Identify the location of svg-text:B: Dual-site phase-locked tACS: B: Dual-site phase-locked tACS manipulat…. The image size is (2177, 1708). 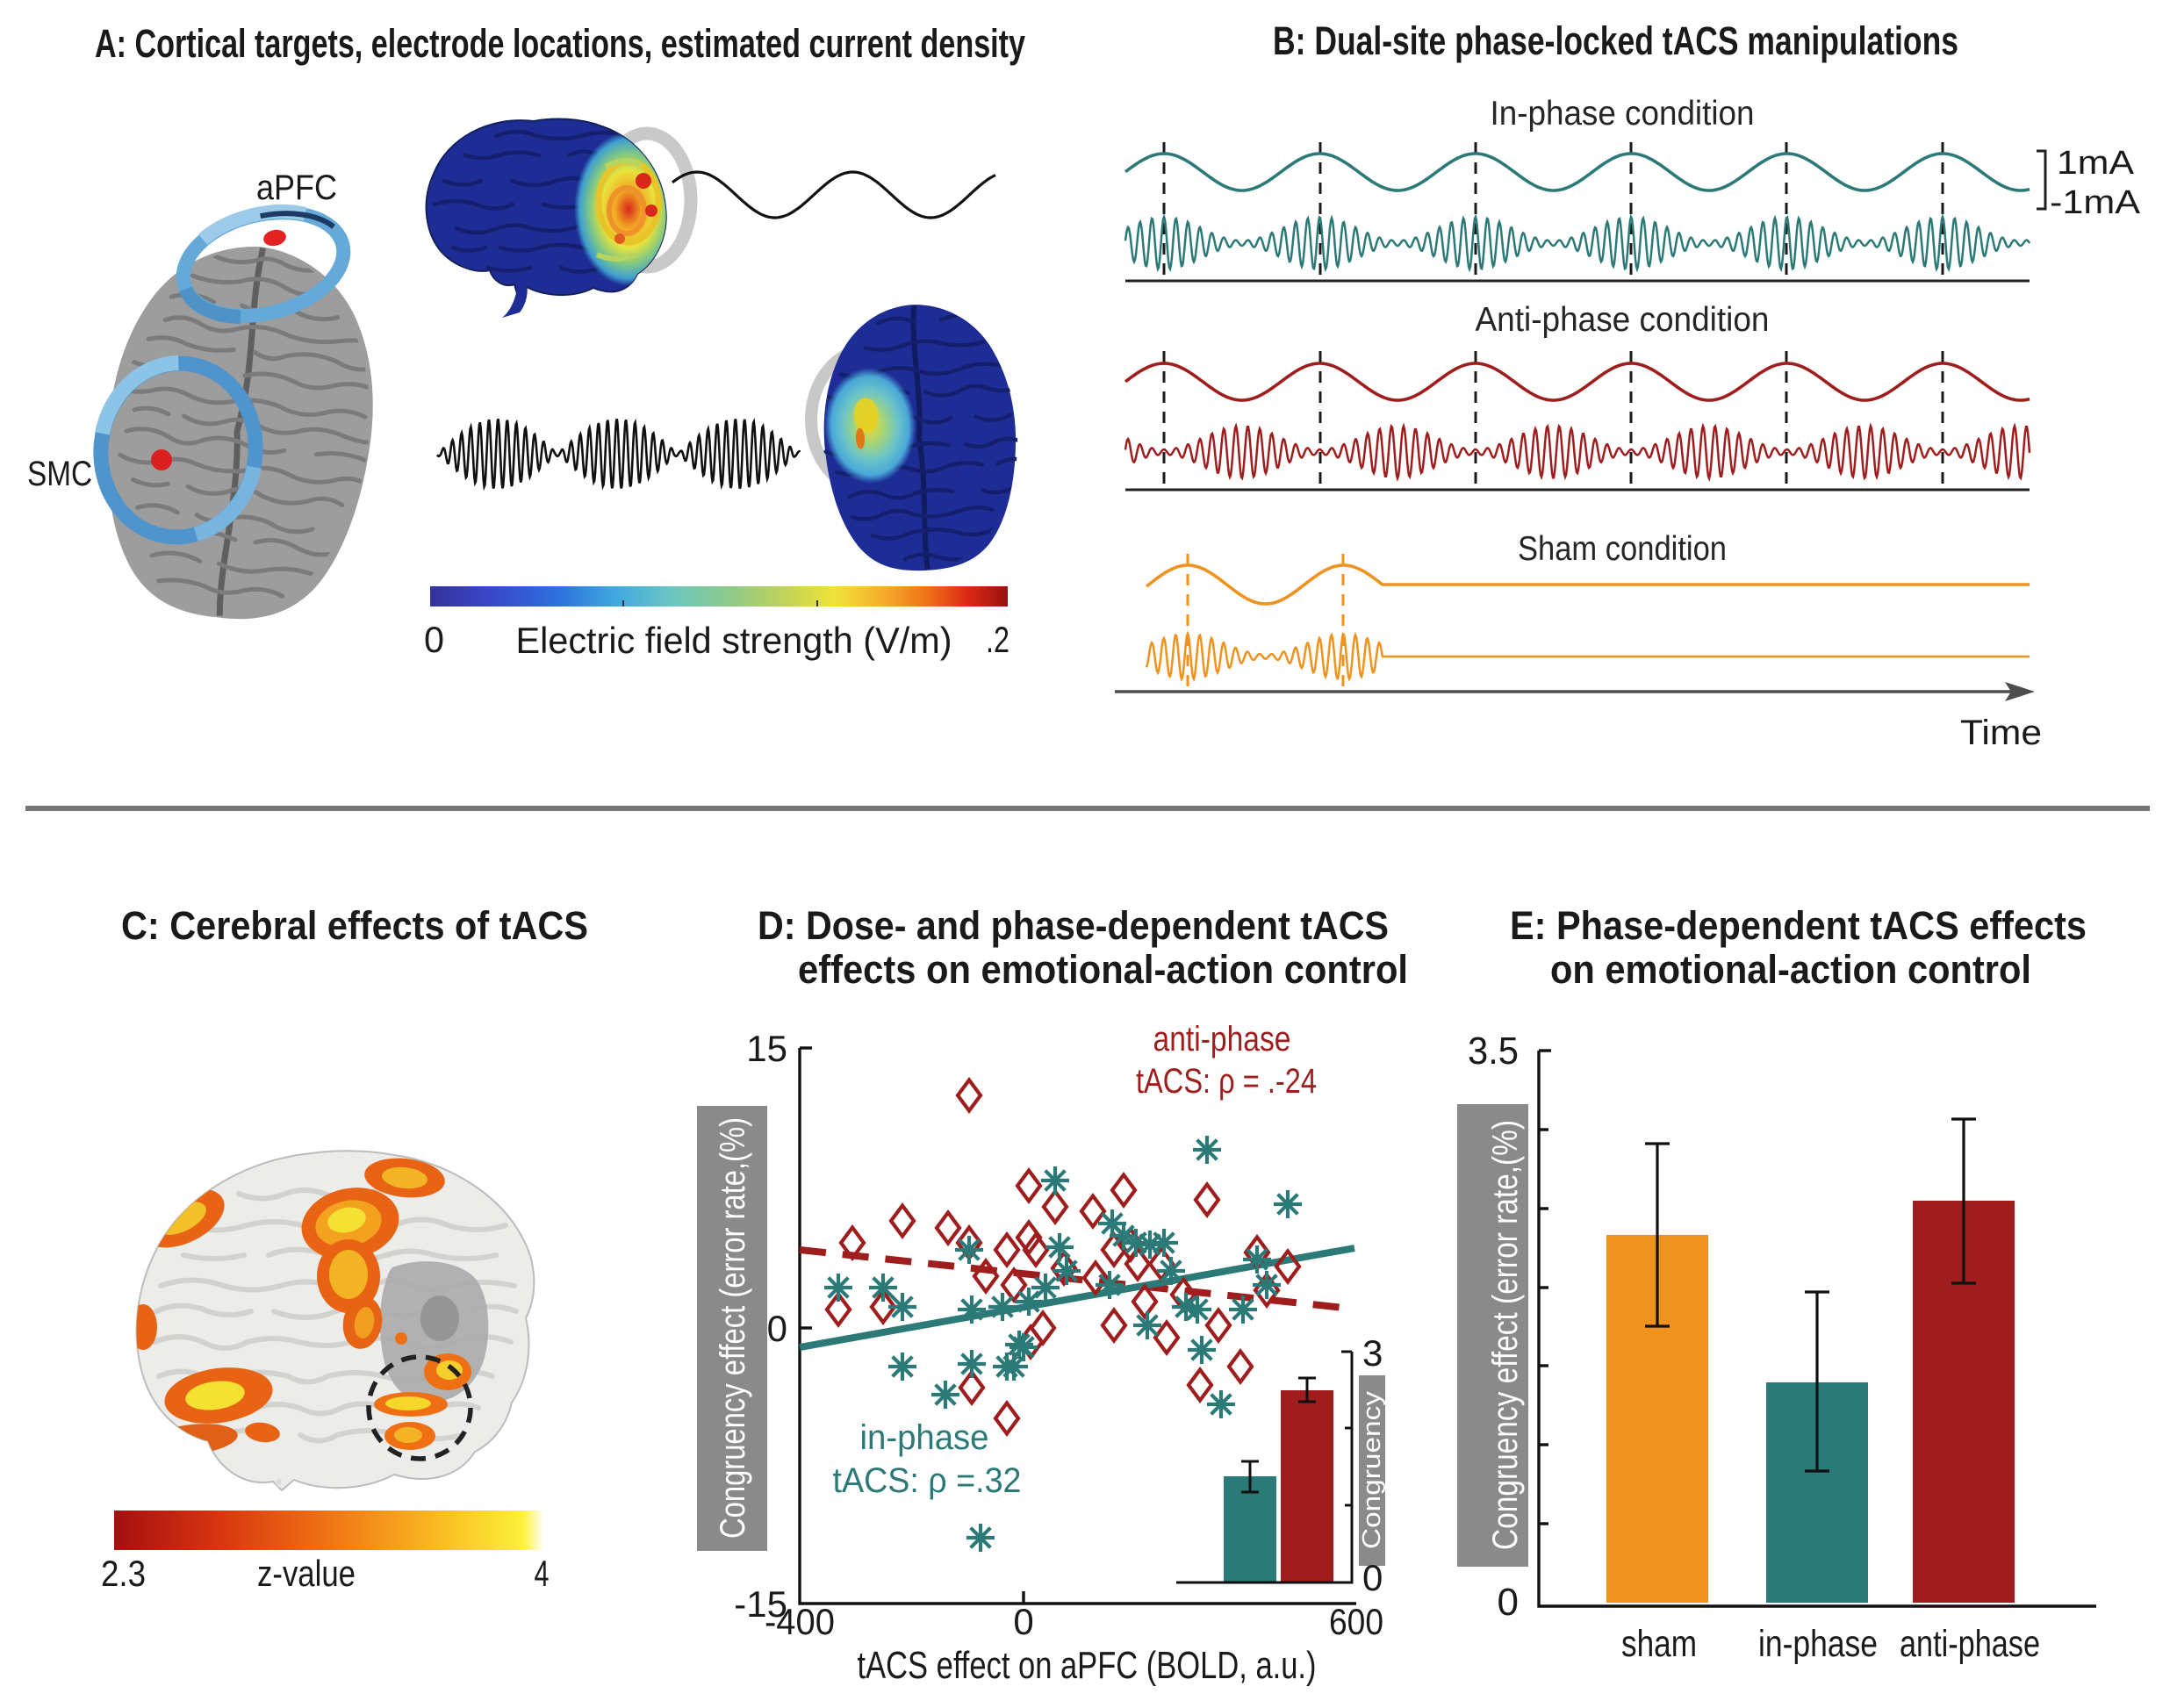
(1615, 40).